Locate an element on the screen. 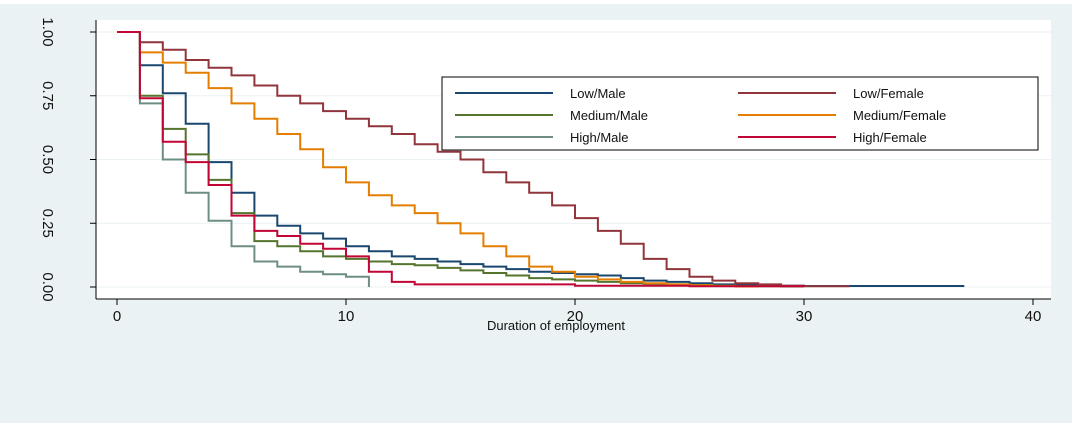 Image resolution: width=1072 pixels, height=423 pixels. legend-label-2: Medium/Male is located at coordinates (609, 115).